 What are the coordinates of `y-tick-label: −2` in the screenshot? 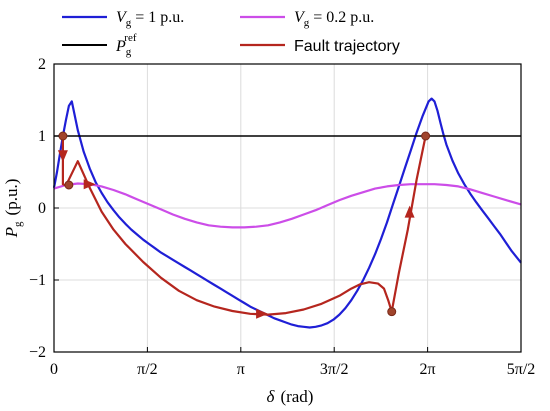 It's located at (37, 352).